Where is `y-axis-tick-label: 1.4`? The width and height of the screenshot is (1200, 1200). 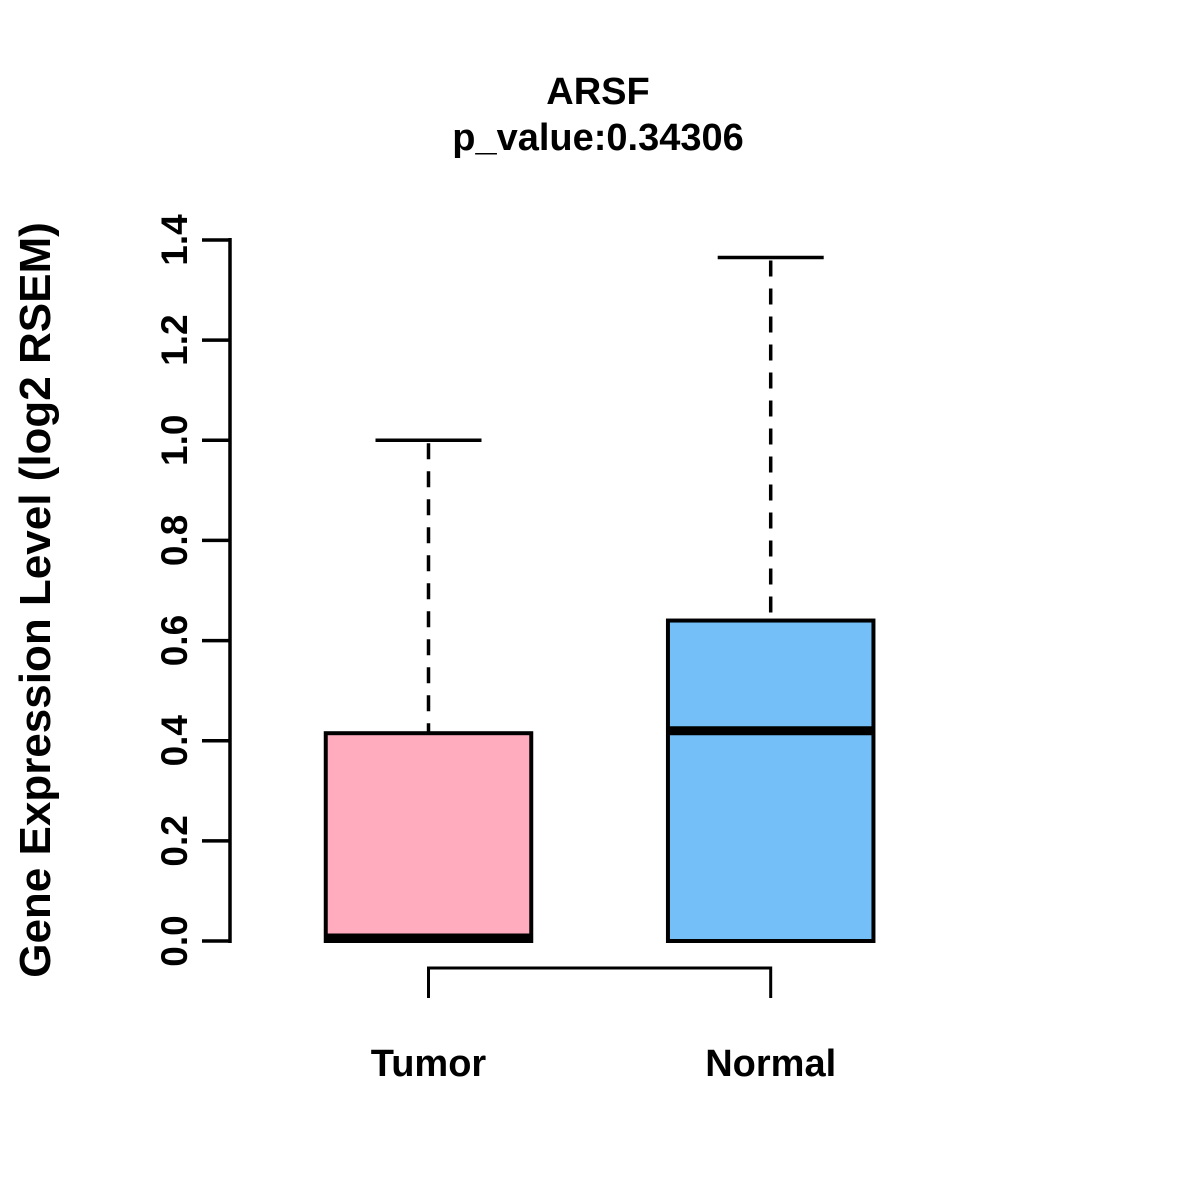
y-axis-tick-label: 1.4 is located at coordinates (174, 240).